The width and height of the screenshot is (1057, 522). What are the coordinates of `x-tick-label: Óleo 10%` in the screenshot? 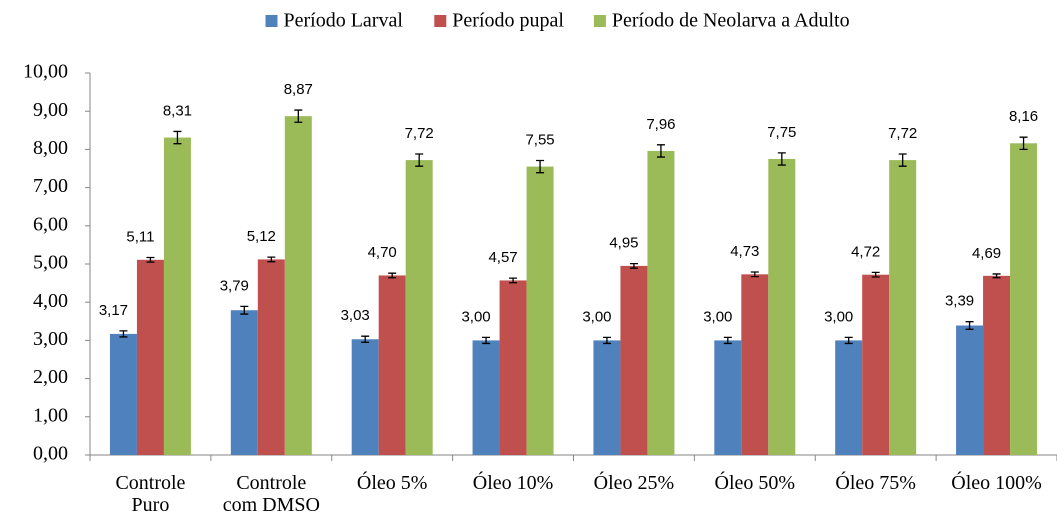 It's located at (513, 483).